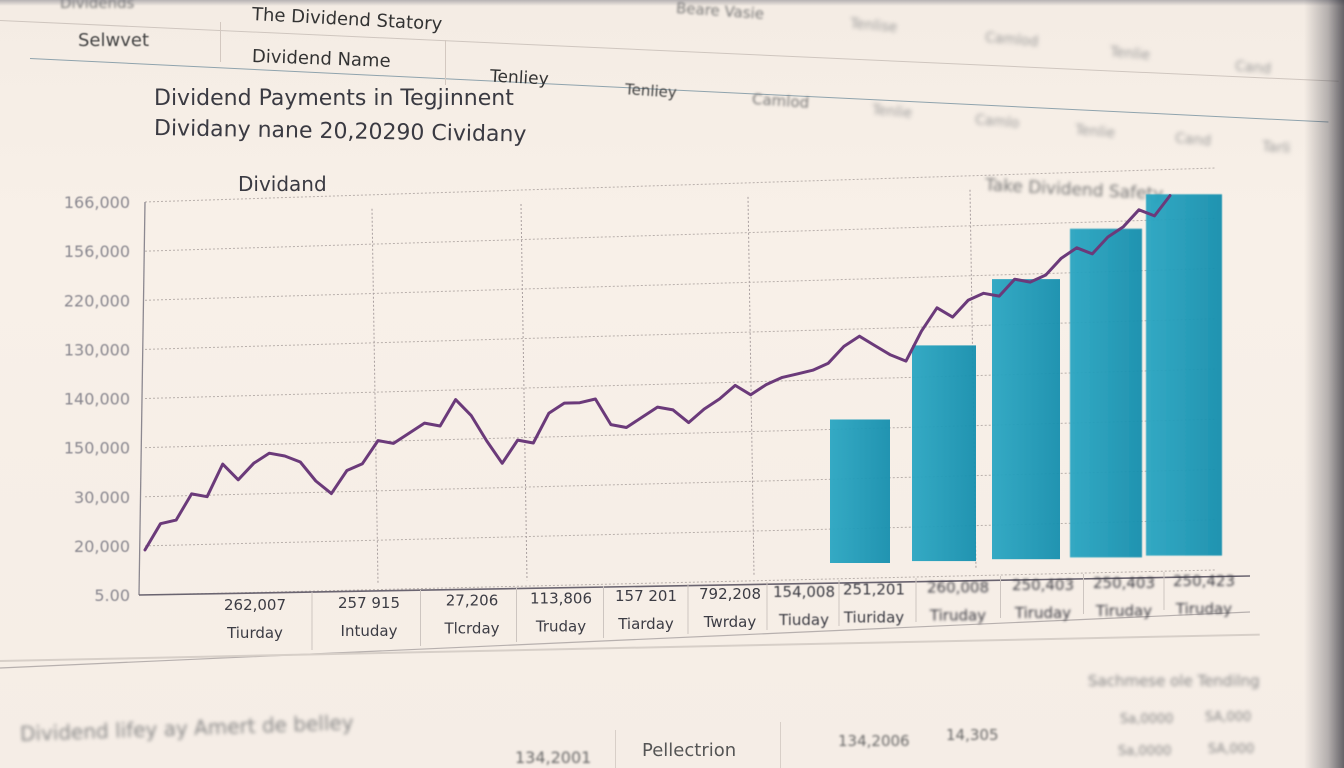 This screenshot has height=768, width=1344. I want to click on x-tick-label: Tiuriday, so click(873, 618).